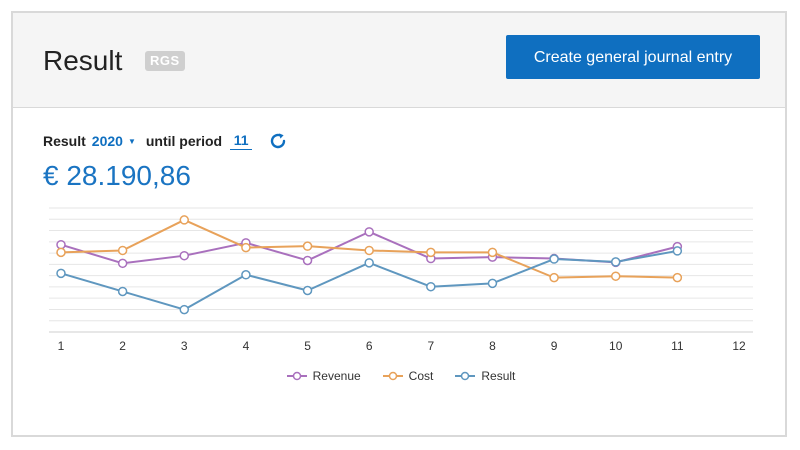 This screenshot has width=800, height=450. What do you see at coordinates (633, 57) in the screenshot?
I see `create-journal-entry-button: Create general journal entry` at bounding box center [633, 57].